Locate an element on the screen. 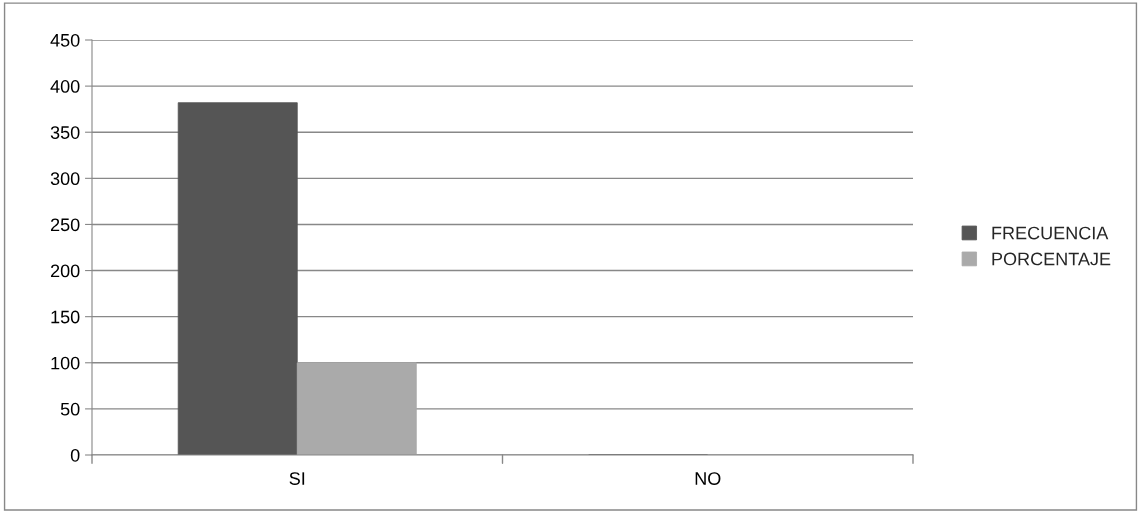  legend-label: PORCENTAJE is located at coordinates (1051, 259).